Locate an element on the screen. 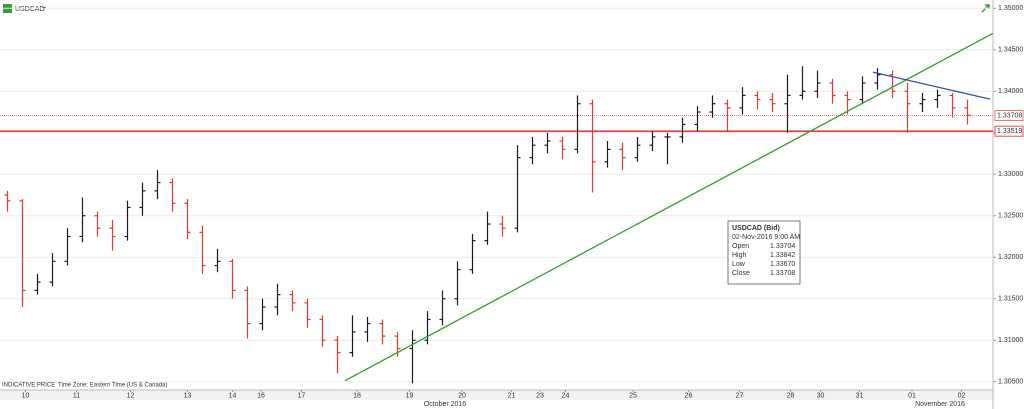  y-tick-label: 1.33000 is located at coordinates (1010, 174).